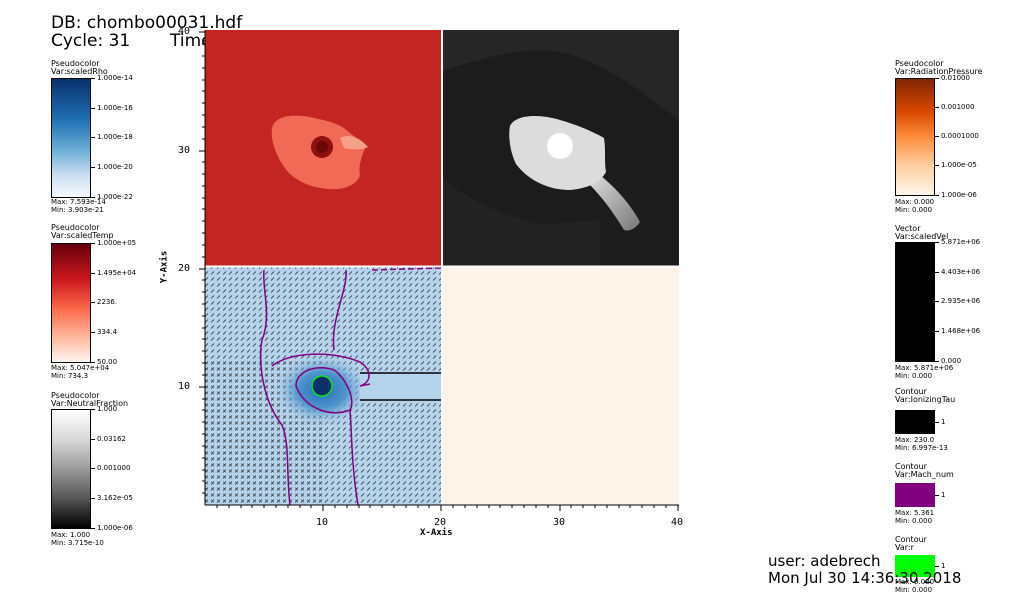 This screenshot has height=594, width=1024. Describe the element at coordinates (70, 376) in the screenshot. I see `legend-min: Min: 734.3` at that location.